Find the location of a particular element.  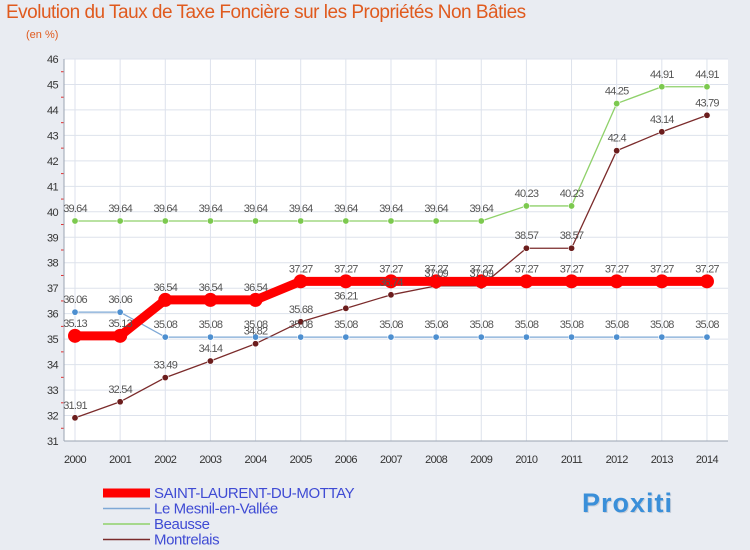

data-label: 44.25 is located at coordinates (617, 92).